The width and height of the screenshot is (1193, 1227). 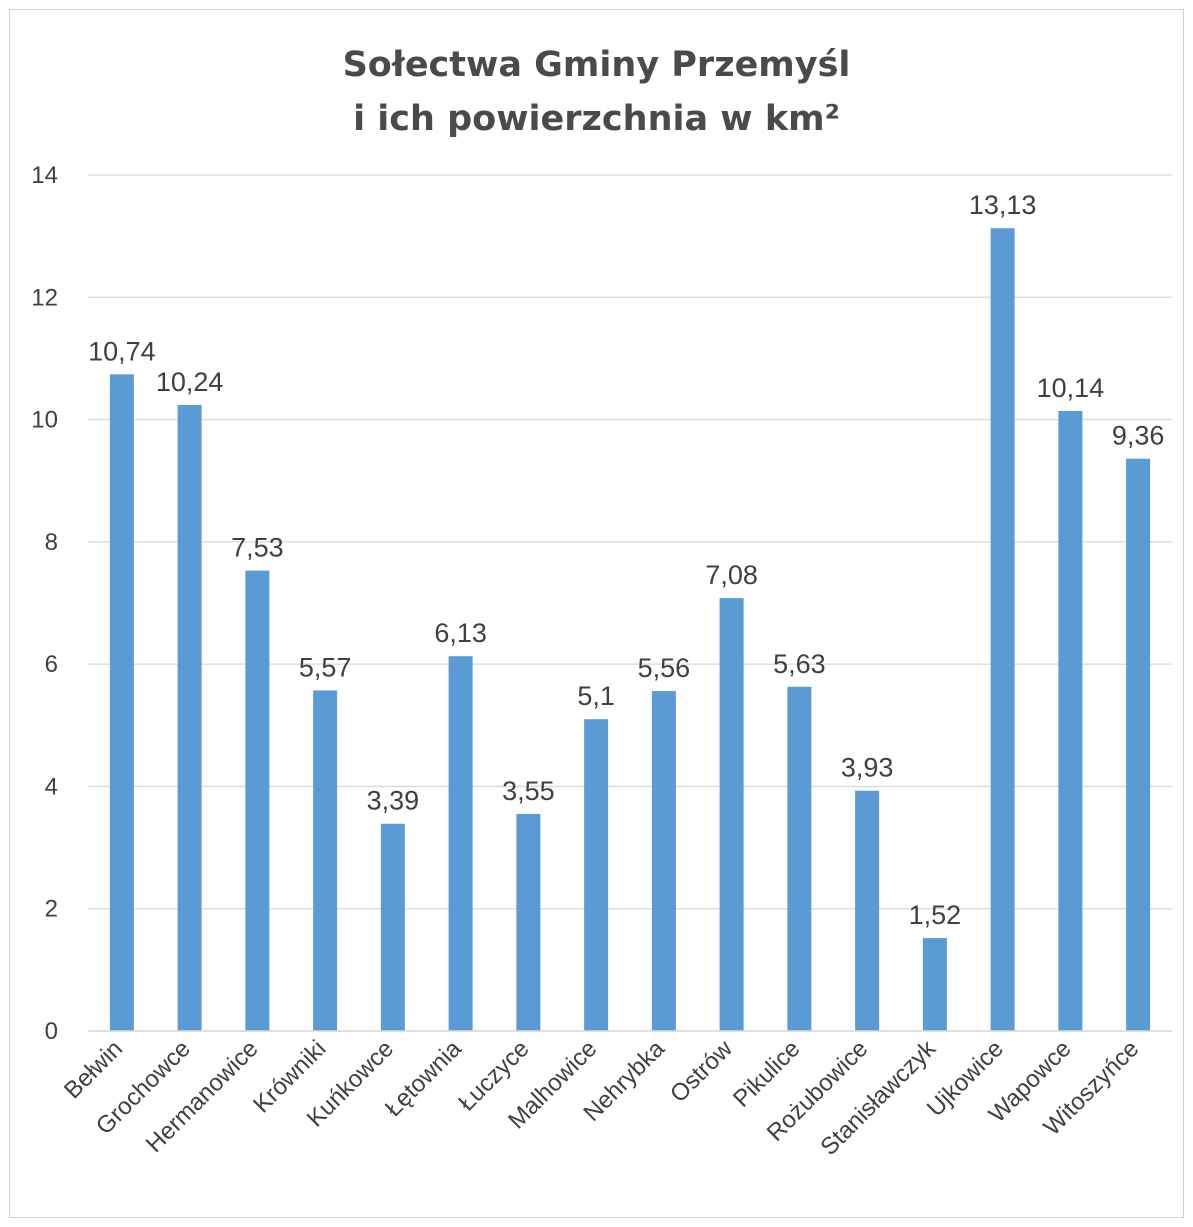 I want to click on data-label: 6,13, so click(x=460, y=633).